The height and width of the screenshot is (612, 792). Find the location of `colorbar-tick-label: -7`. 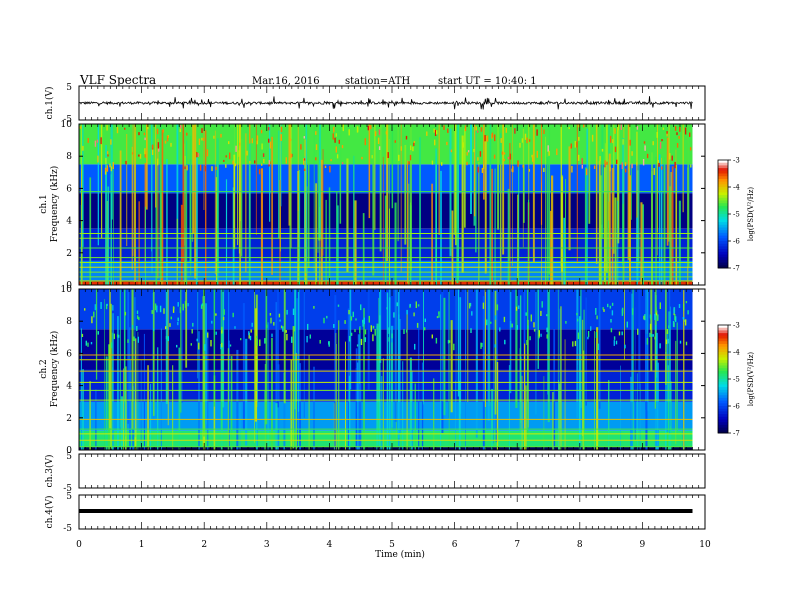

colorbar-tick-label: -7 is located at coordinates (736, 434).